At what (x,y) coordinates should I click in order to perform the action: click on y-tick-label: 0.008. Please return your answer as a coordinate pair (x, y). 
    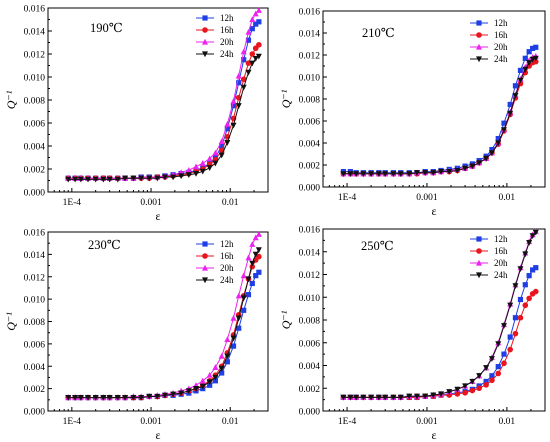
    Looking at the image, I should click on (35, 323).